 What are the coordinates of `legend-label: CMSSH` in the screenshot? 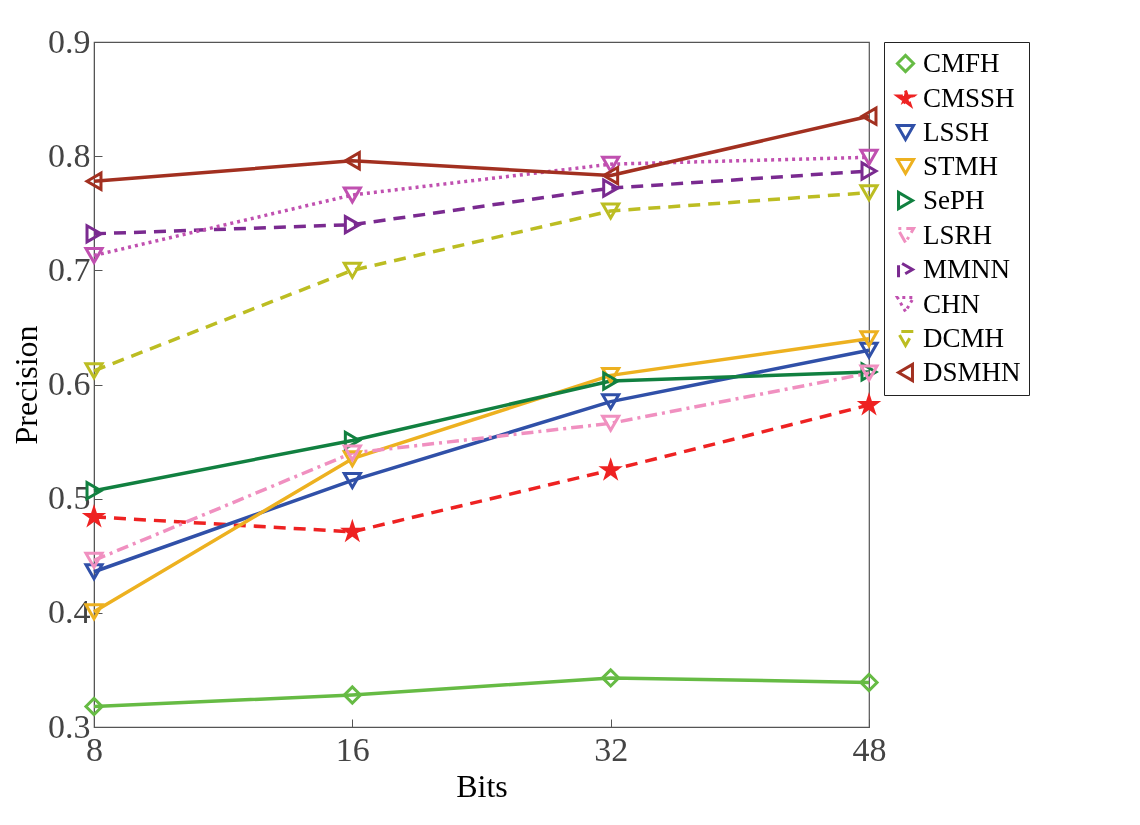 It's located at (969, 97).